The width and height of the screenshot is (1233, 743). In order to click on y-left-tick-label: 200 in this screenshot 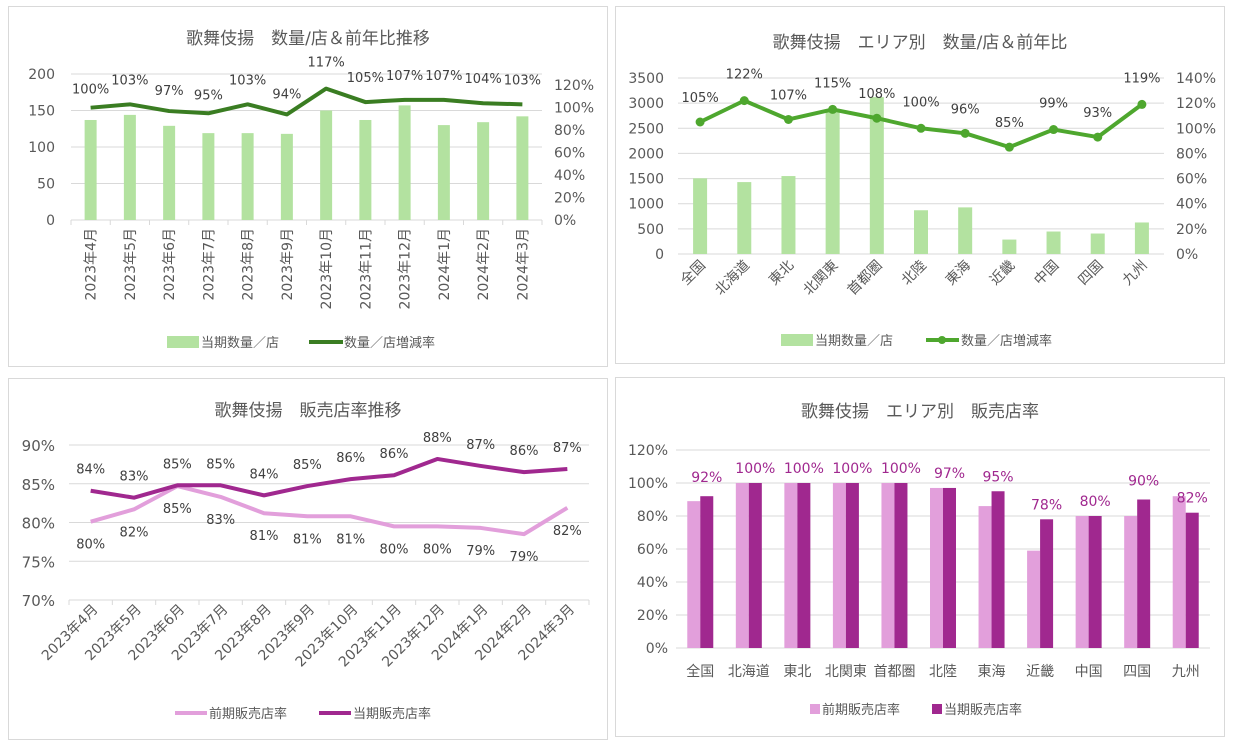, I will do `click(41, 75)`.